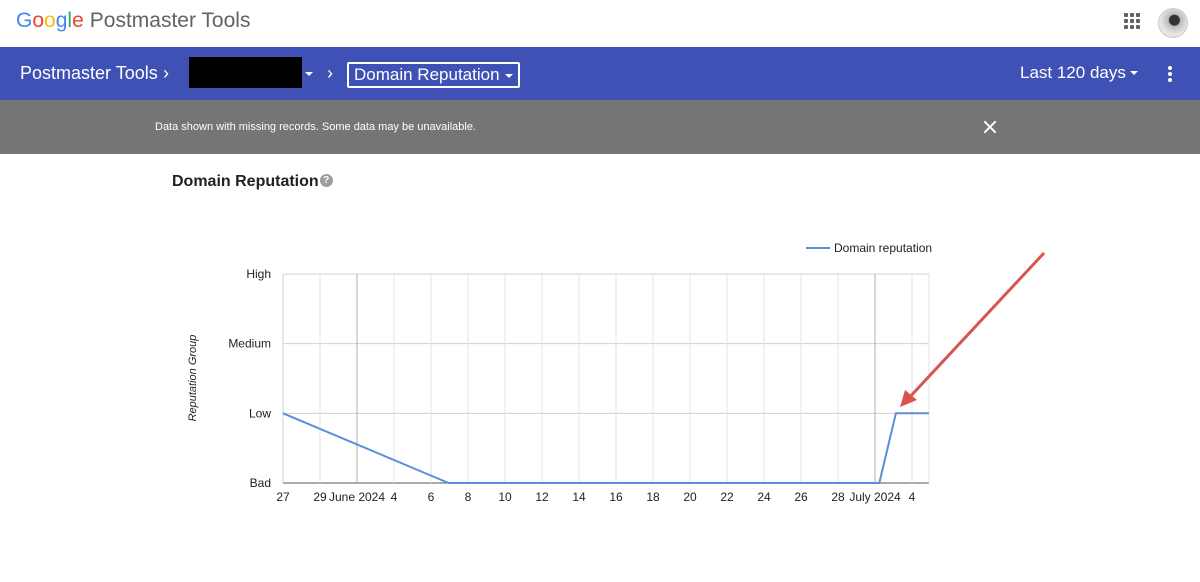  I want to click on nav-title: Postmaster Tools, so click(89, 73).